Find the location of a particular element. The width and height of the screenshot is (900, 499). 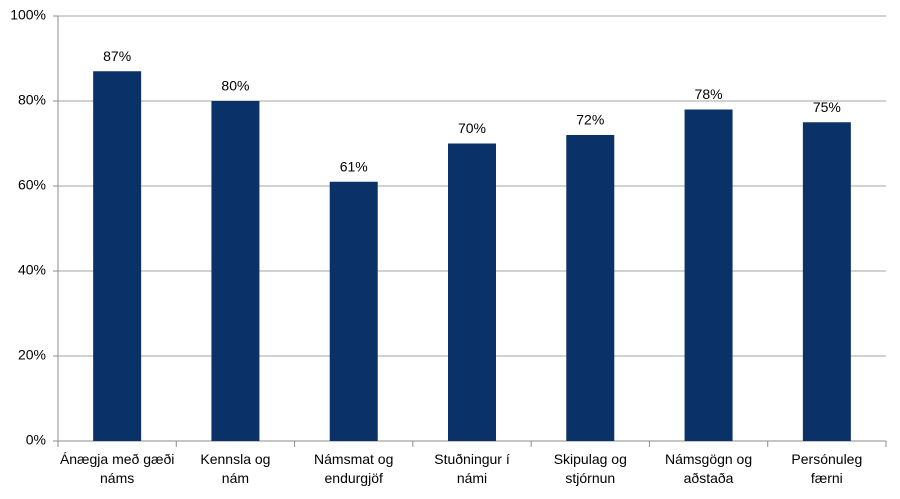

x-tick-label: Námsmat og endurgjöf is located at coordinates (354, 468).